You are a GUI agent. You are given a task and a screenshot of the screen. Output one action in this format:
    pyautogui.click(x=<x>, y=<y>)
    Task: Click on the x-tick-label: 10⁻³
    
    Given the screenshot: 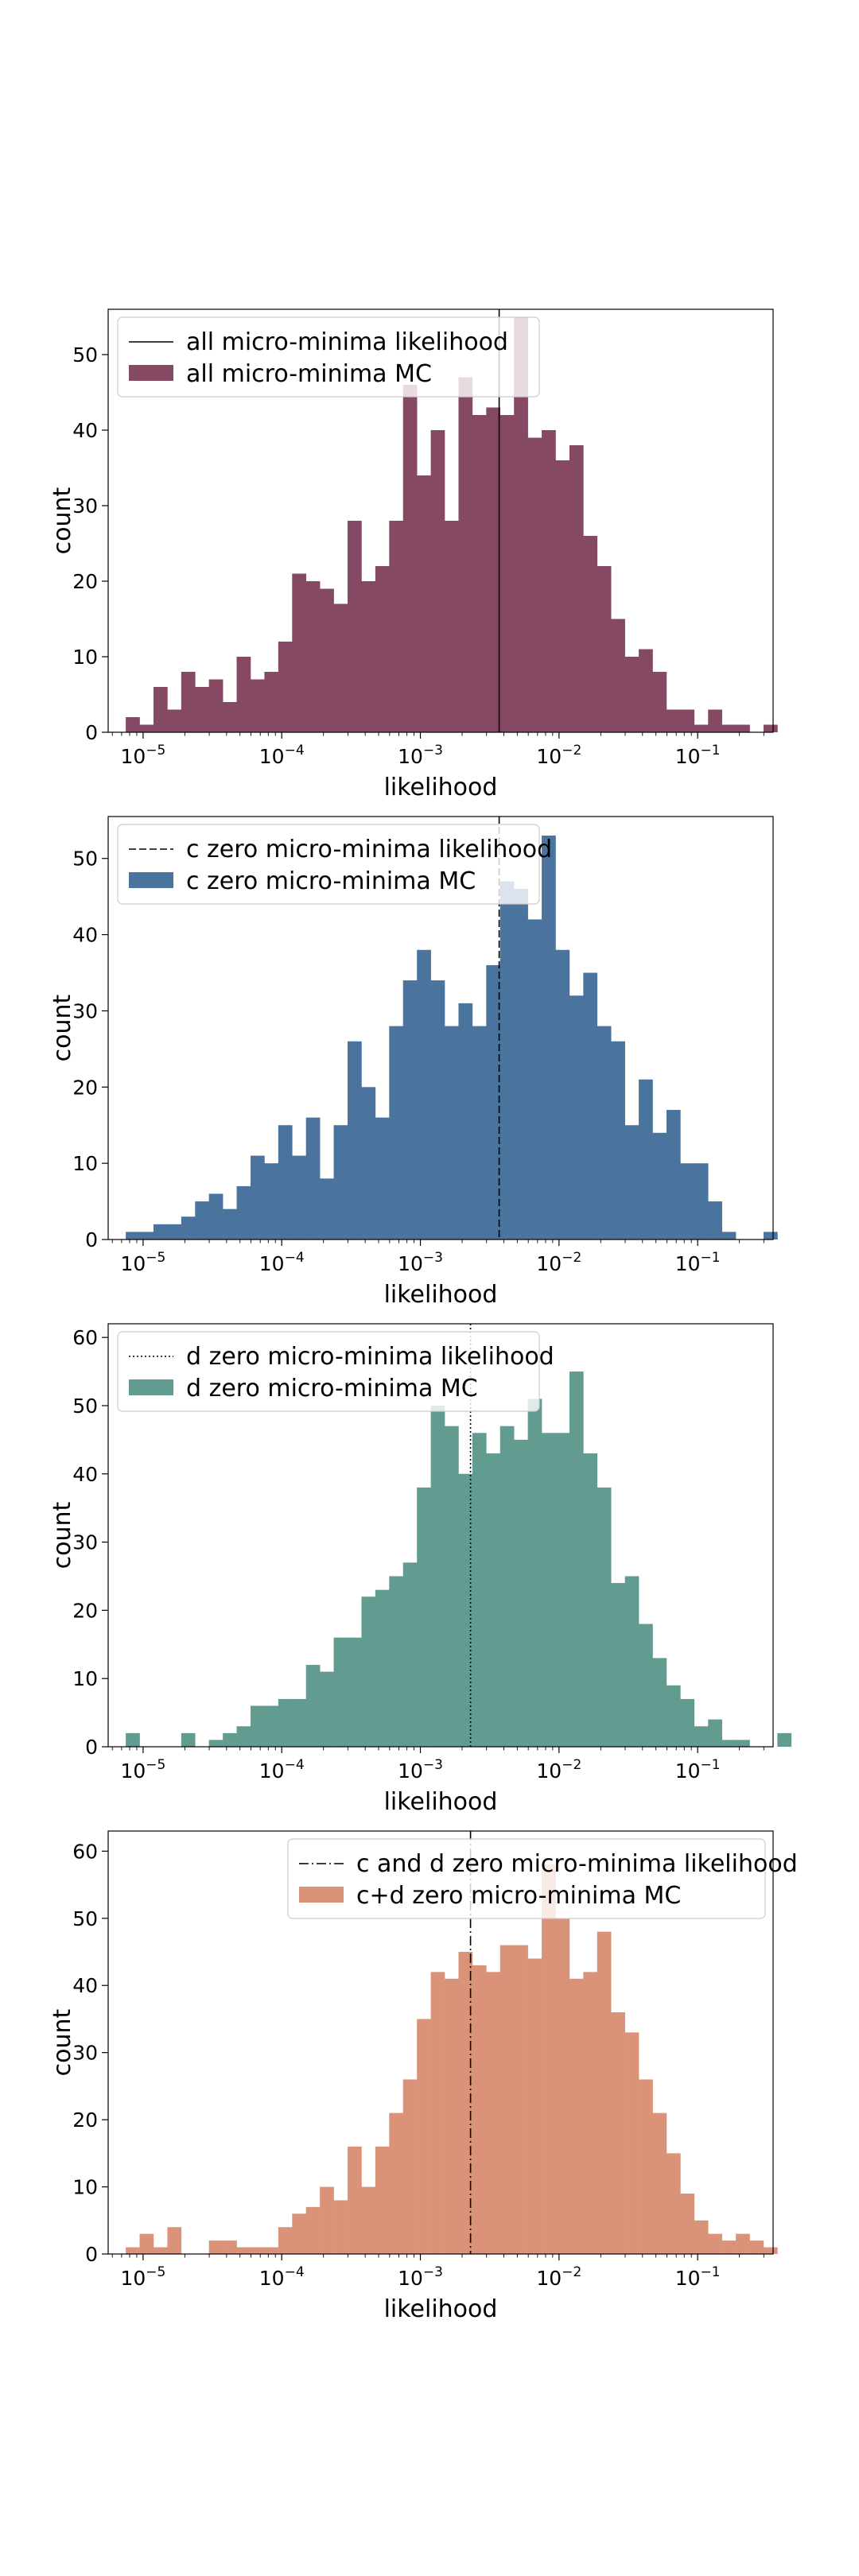 What is the action you would take?
    pyautogui.click(x=421, y=1262)
    